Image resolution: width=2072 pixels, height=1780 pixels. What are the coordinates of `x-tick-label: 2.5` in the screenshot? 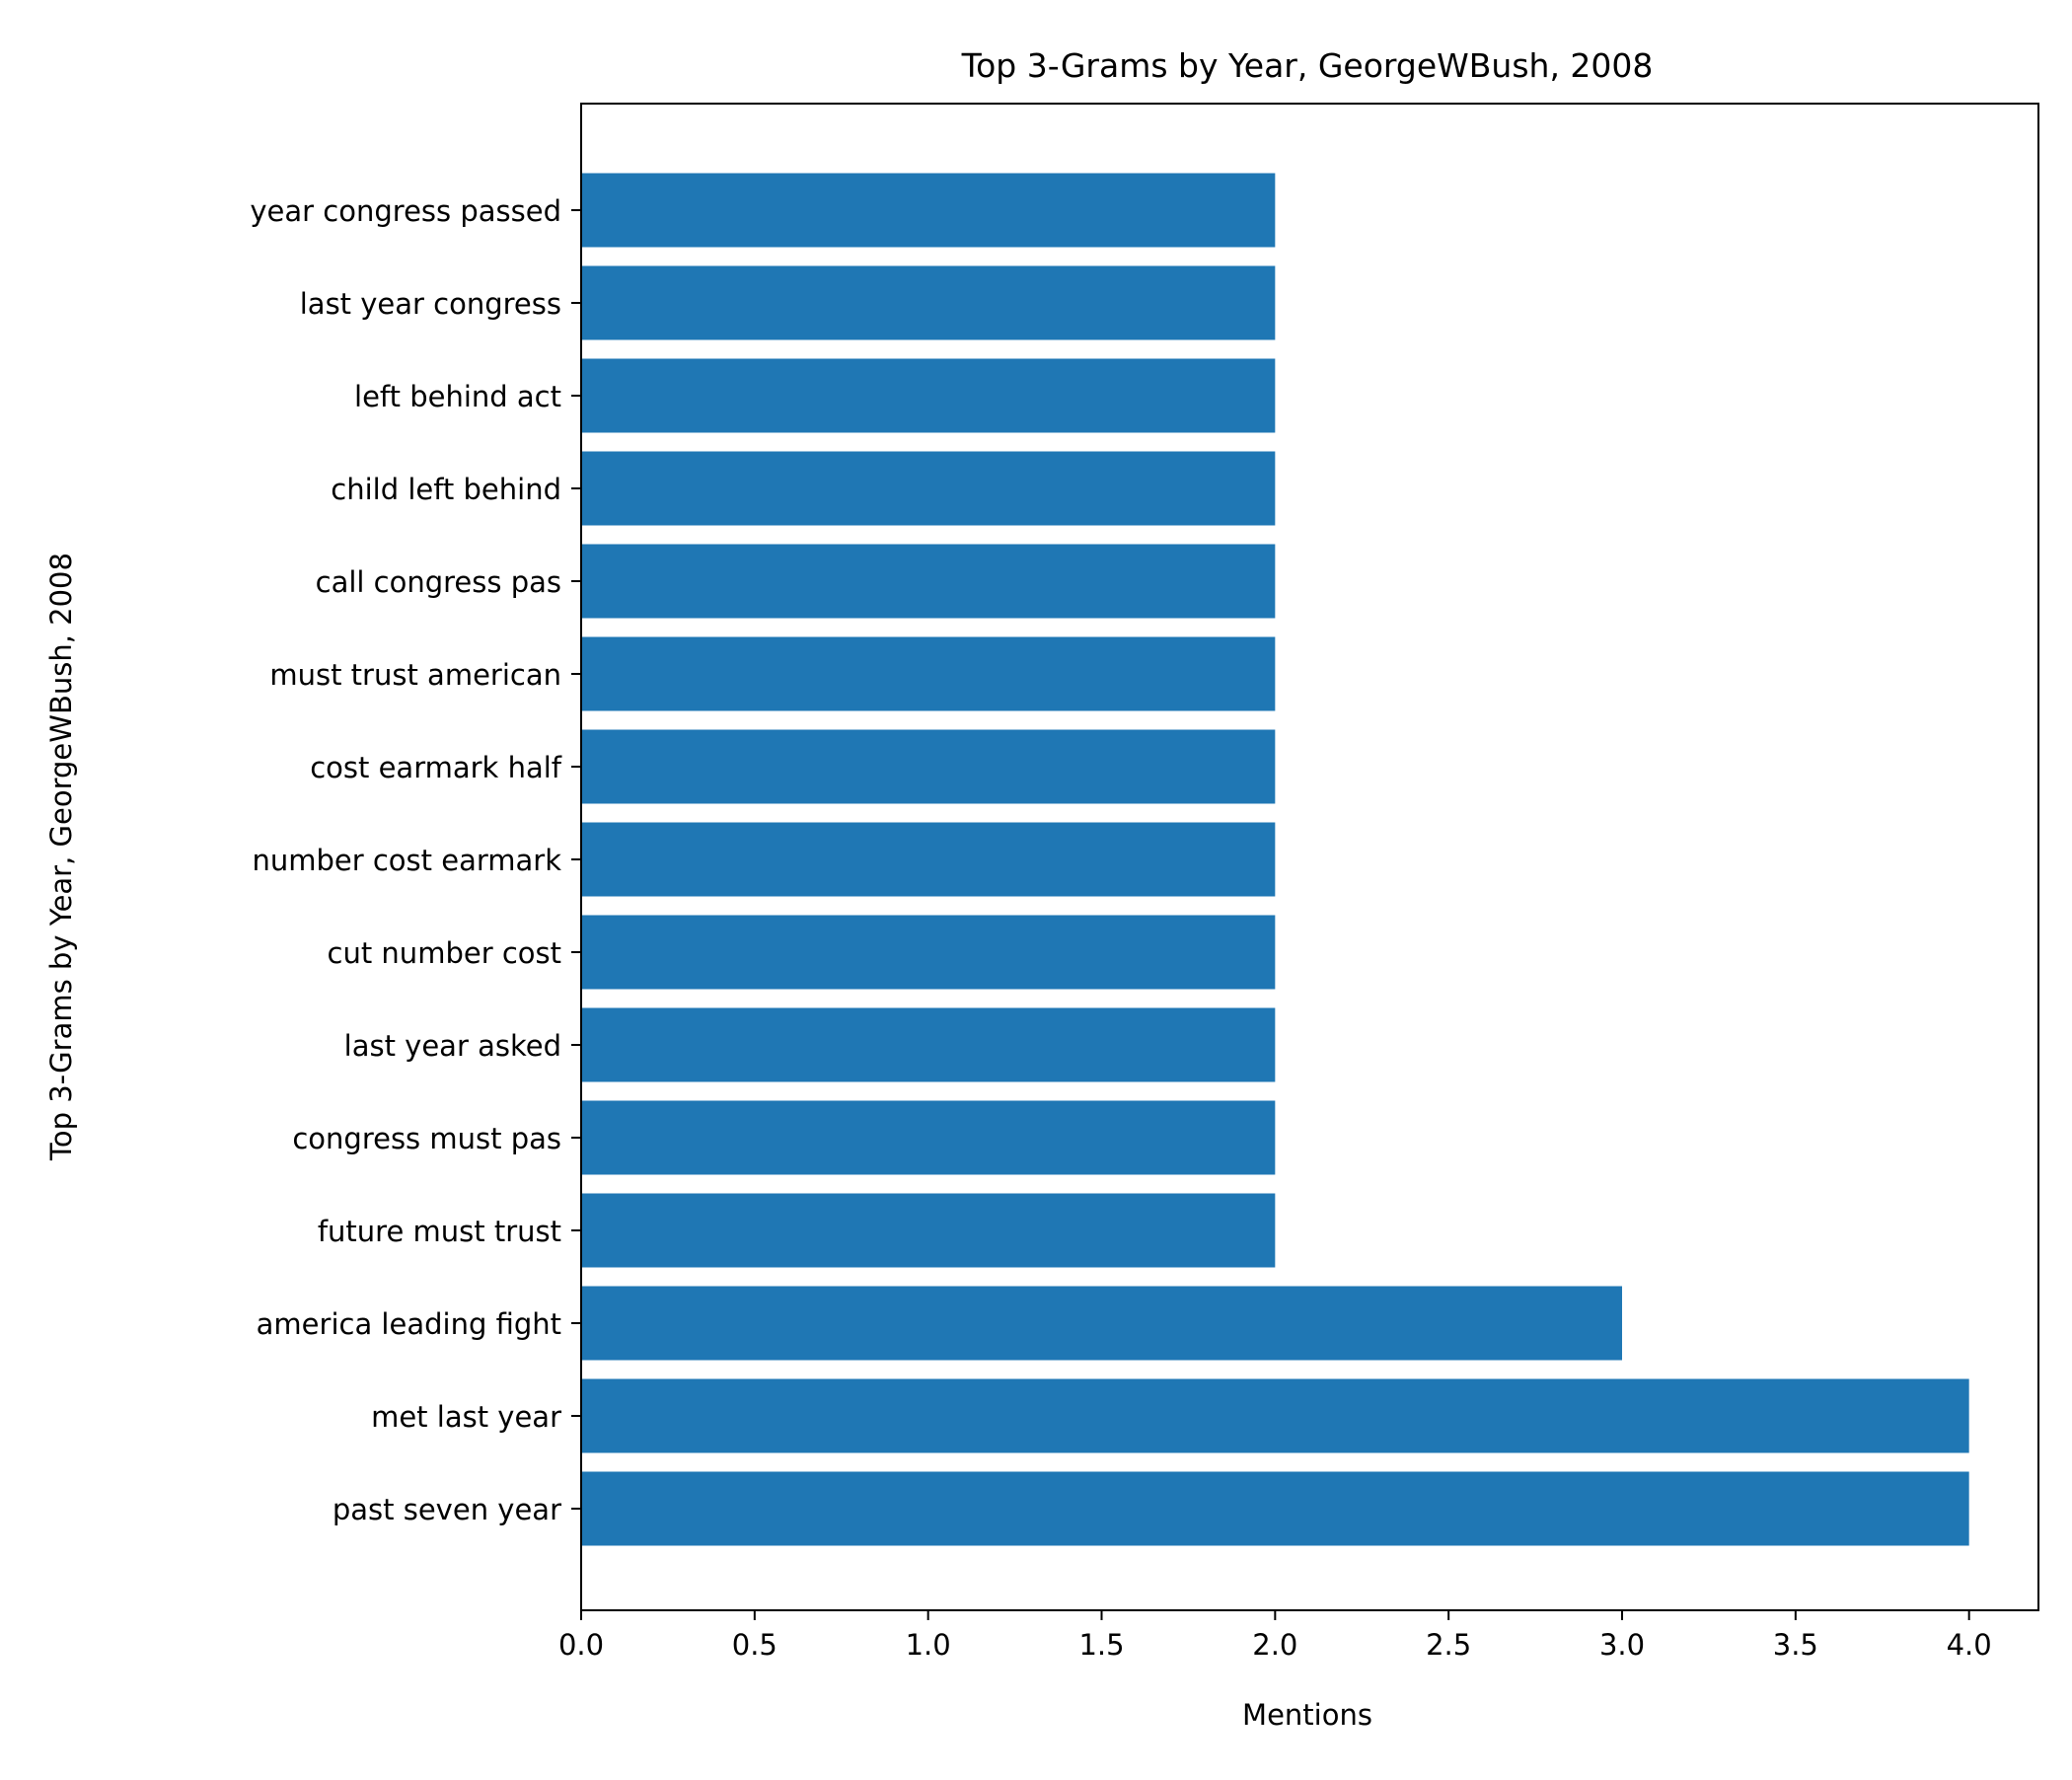 It's located at (1448, 1645).